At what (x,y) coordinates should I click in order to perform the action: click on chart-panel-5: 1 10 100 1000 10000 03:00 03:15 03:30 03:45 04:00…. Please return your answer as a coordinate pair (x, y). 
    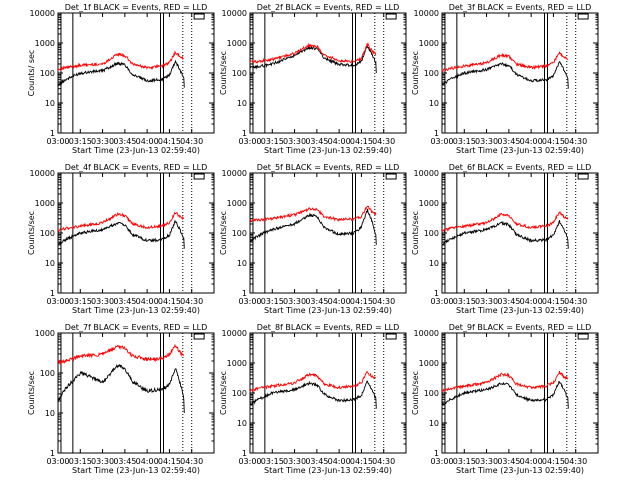
    Looking at the image, I should click on (313, 239).